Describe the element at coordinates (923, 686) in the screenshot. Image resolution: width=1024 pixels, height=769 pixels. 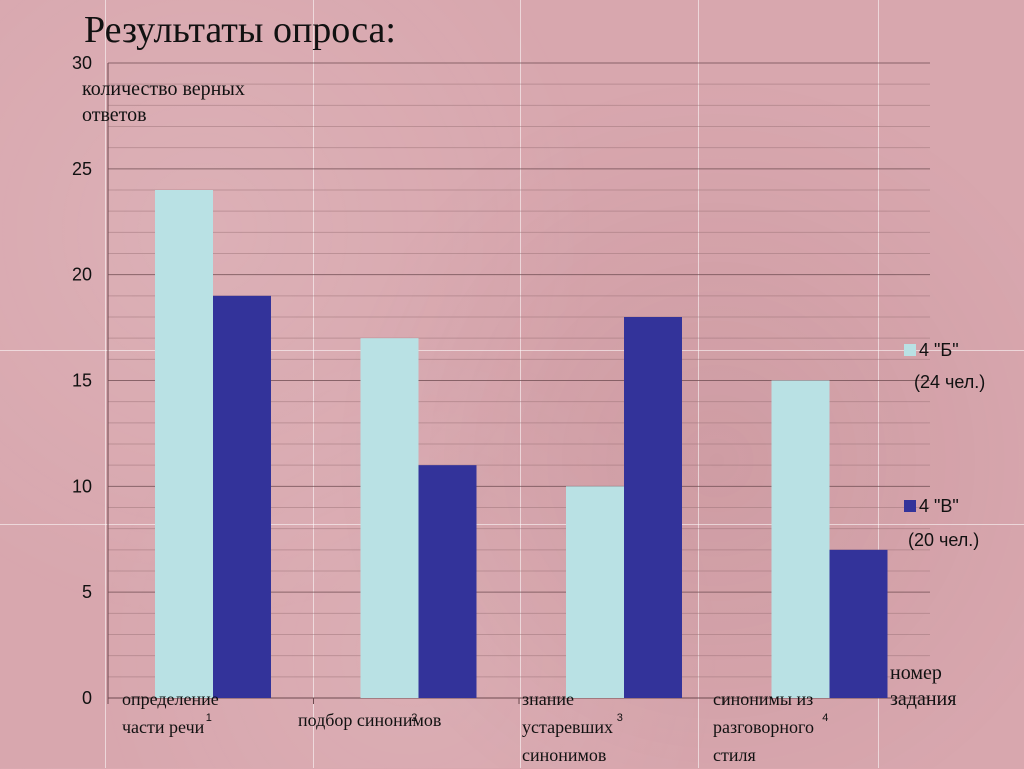
I see `x-axis-label: номер задания` at that location.